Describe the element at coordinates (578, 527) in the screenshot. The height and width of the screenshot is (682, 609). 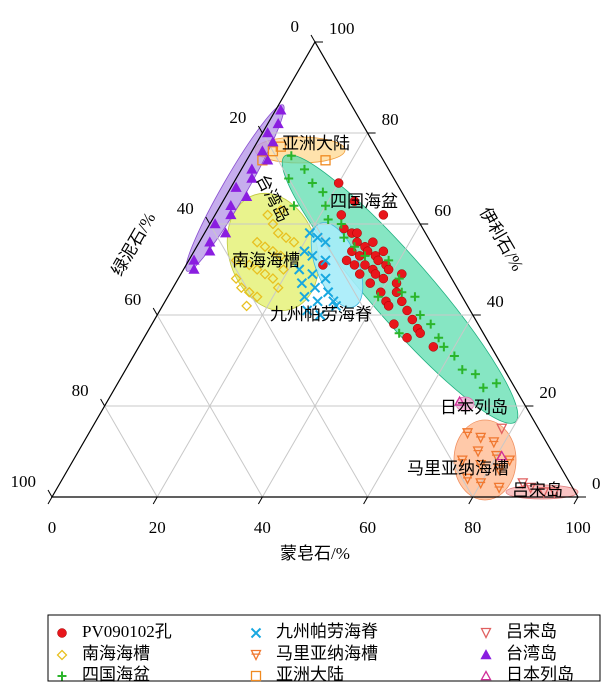
I see `x-tick-label: 100` at that location.